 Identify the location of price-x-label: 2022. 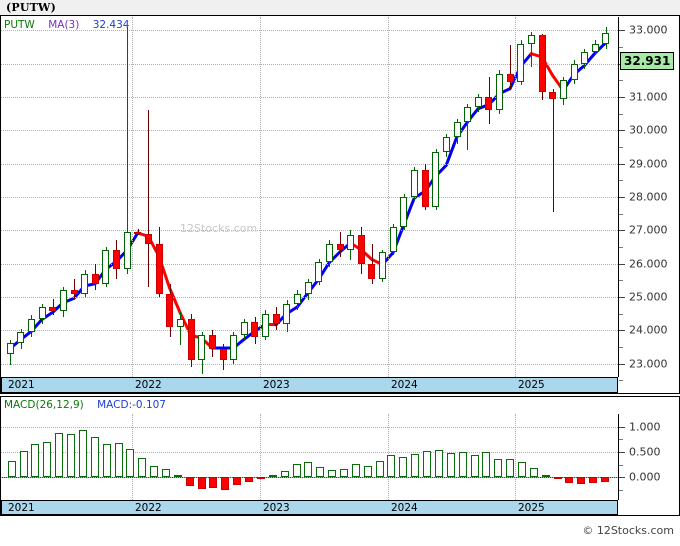
(148, 385).